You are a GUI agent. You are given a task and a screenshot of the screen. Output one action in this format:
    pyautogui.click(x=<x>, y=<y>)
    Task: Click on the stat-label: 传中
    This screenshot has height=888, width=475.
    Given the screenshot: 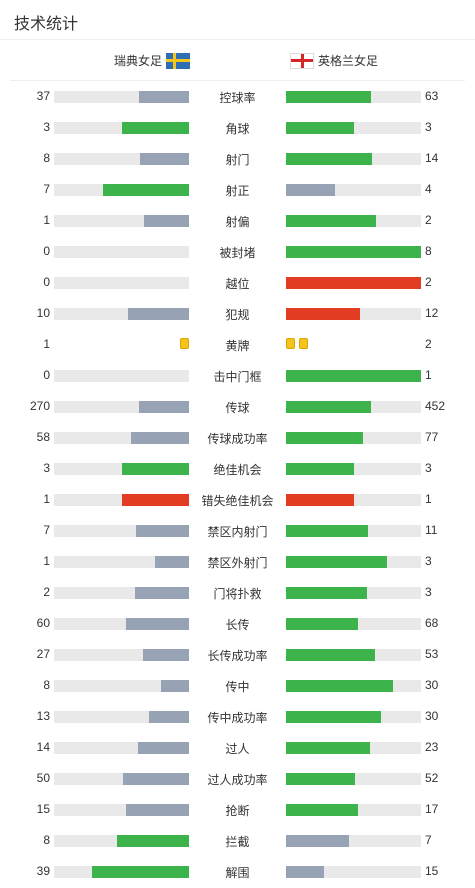 What is the action you would take?
    pyautogui.click(x=237, y=687)
    